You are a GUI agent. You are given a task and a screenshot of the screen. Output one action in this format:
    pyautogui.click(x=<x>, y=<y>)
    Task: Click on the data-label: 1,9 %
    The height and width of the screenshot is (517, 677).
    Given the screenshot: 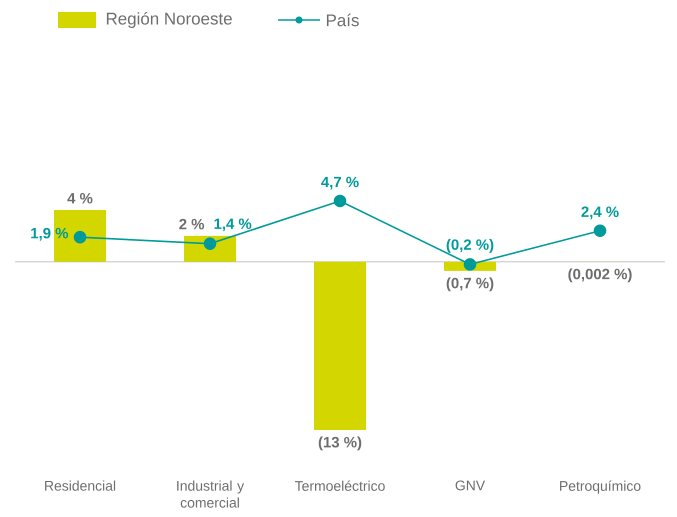 What is the action you would take?
    pyautogui.click(x=49, y=234)
    